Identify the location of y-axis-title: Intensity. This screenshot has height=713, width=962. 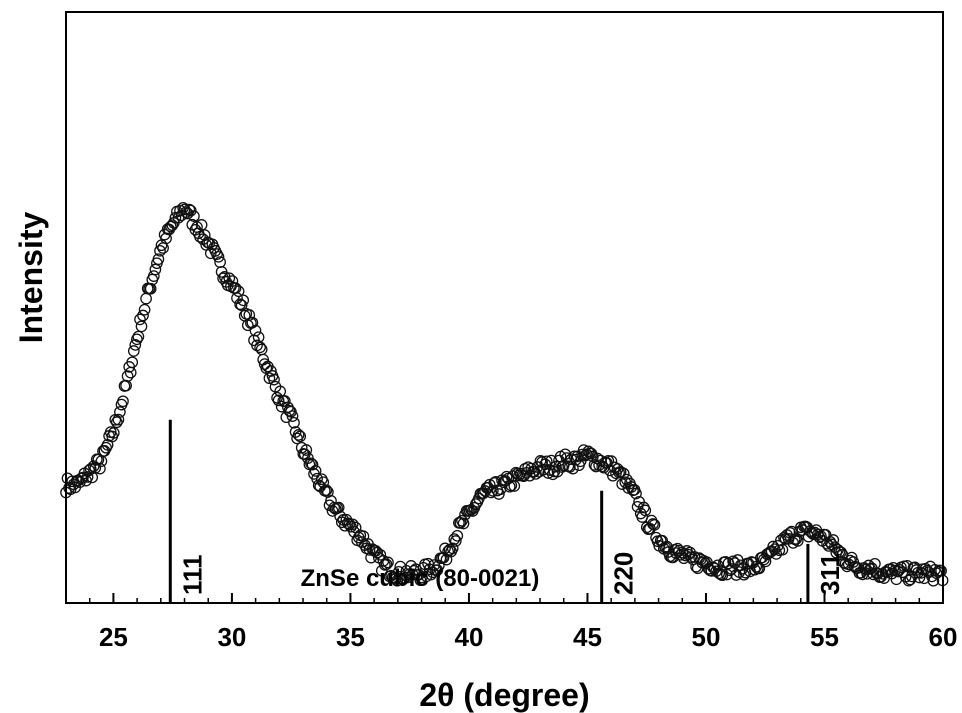
(31, 278).